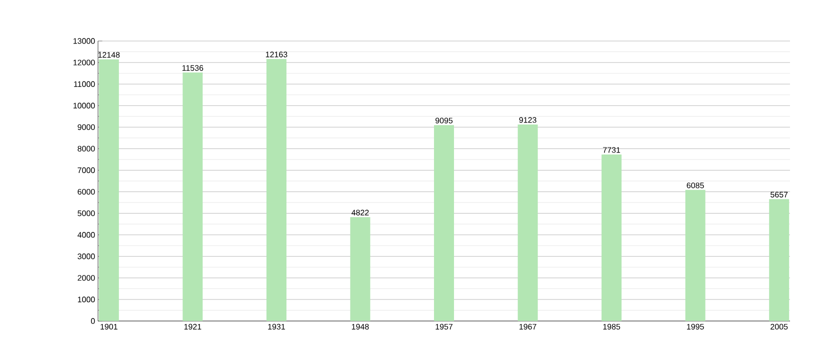 This screenshot has width=830, height=360. I want to click on y-tick-label: 8000, so click(86, 149).